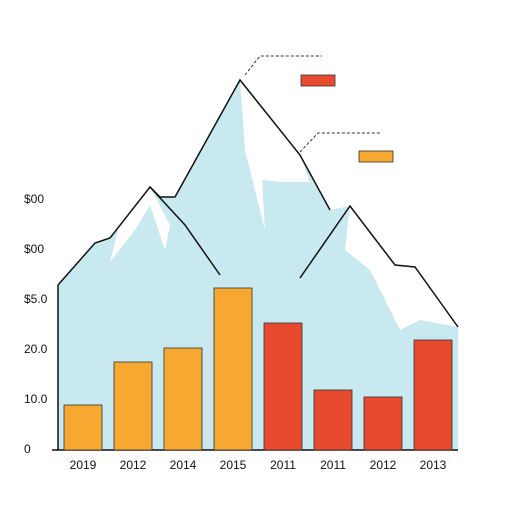 This screenshot has width=512, height=512. I want to click on y-tick-label: $5.0, so click(36, 299).